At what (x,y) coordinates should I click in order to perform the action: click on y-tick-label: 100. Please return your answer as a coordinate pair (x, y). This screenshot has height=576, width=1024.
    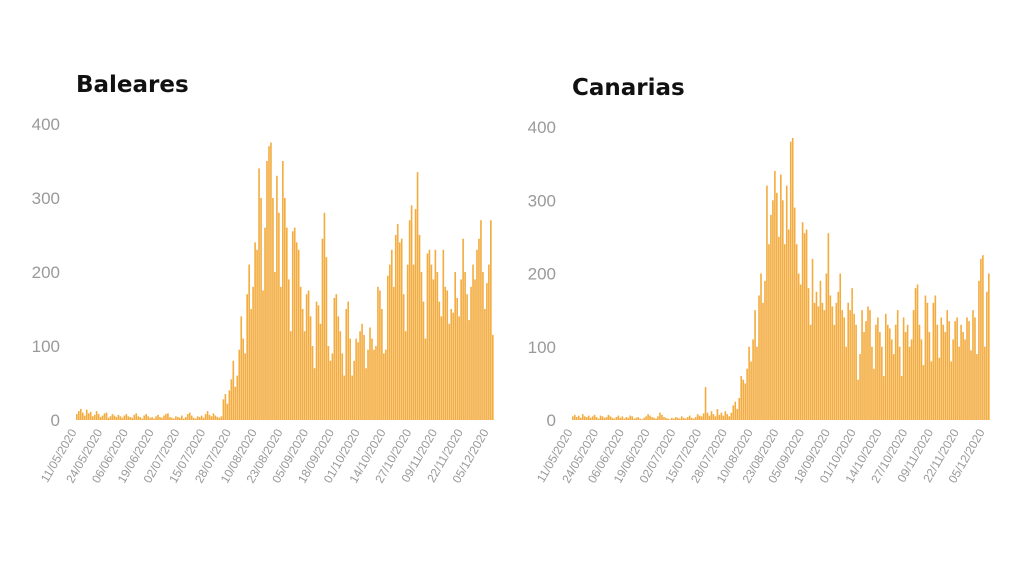
    Looking at the image, I should click on (46, 346).